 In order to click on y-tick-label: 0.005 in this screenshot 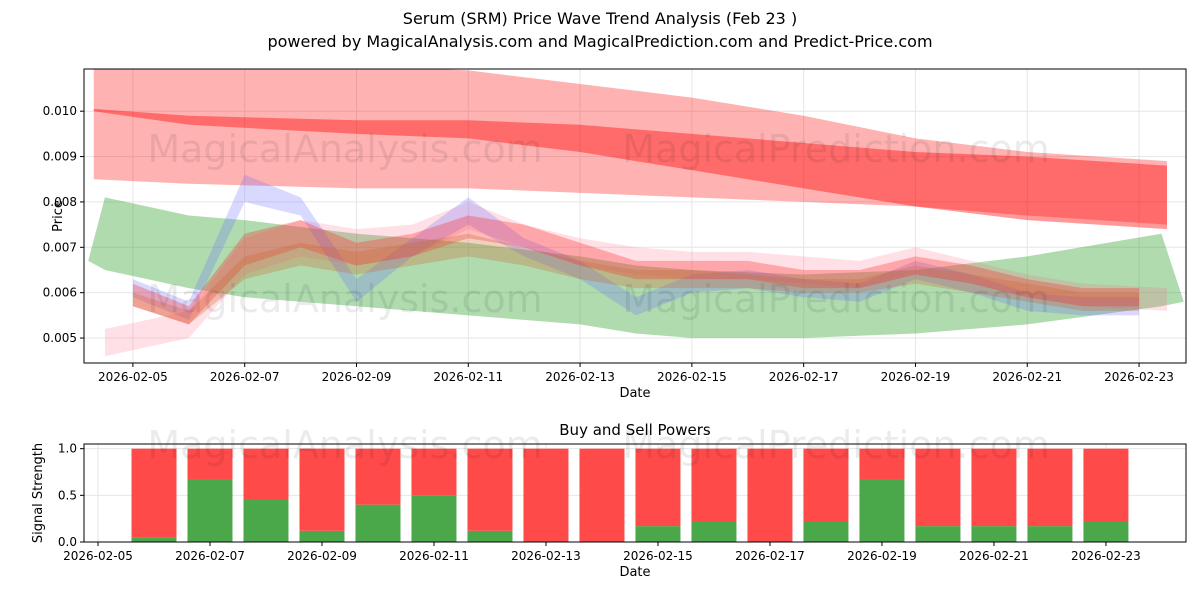, I will do `click(60, 338)`.